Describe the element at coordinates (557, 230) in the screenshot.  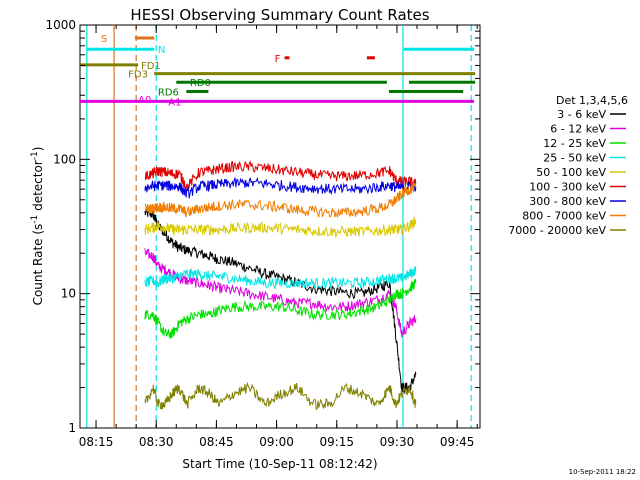
I see `legend-entry-label-8: 7000 - 20000 keV` at that location.